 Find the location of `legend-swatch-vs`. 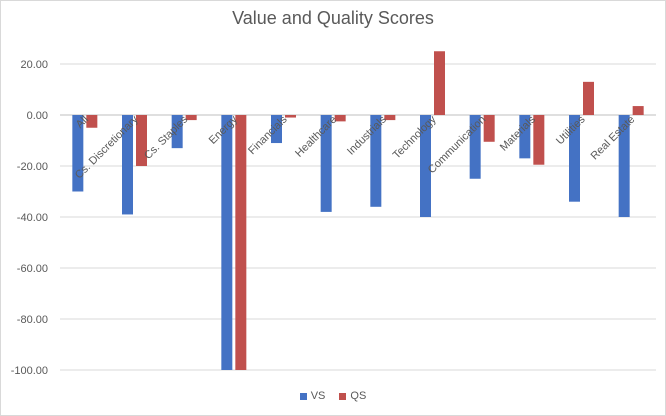

legend-swatch-vs is located at coordinates (303, 396).